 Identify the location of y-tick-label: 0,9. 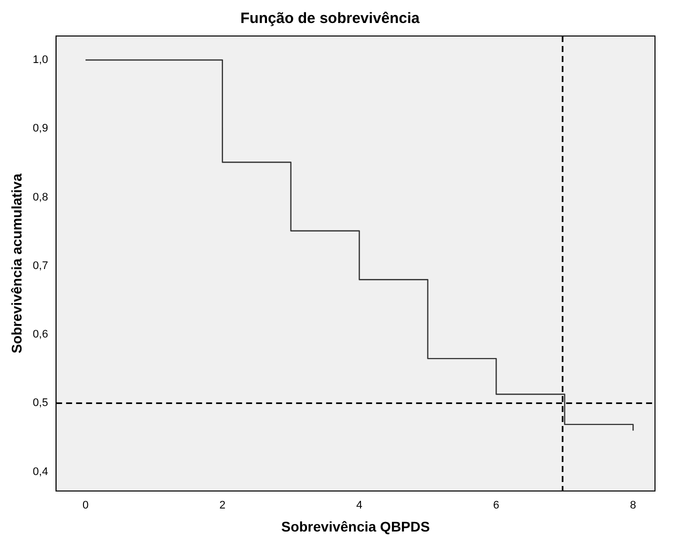
(40, 128).